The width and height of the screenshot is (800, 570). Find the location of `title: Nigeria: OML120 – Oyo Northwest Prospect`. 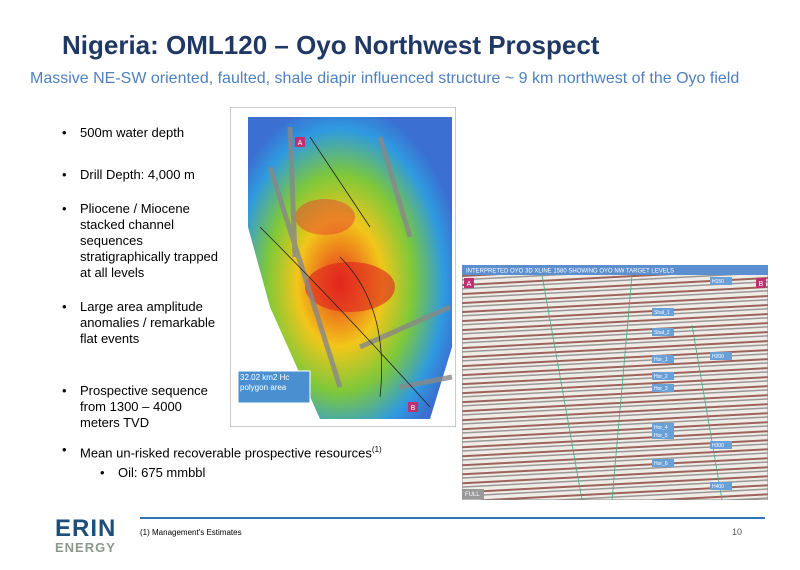

title: Nigeria: OML120 – Oyo Northwest Prospect is located at coordinates (331, 45).